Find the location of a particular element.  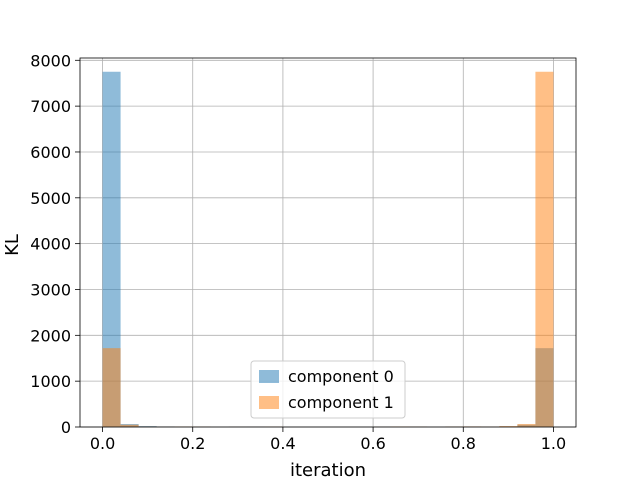

legend: component 0 component 1 is located at coordinates (328, 389).